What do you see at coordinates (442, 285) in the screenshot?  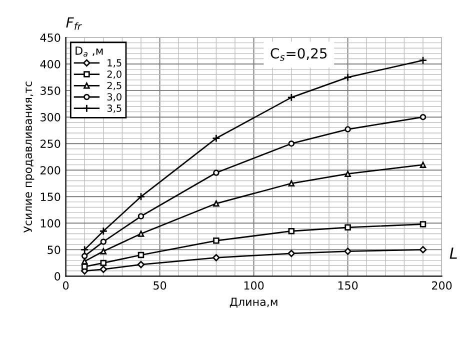 I see `x-tick-label: 200` at bounding box center [442, 285].